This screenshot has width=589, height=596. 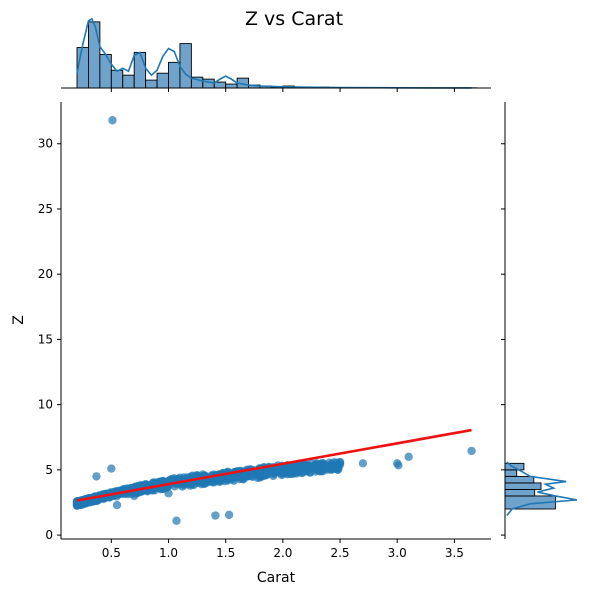 I want to click on regression-line, so click(x=274, y=465).